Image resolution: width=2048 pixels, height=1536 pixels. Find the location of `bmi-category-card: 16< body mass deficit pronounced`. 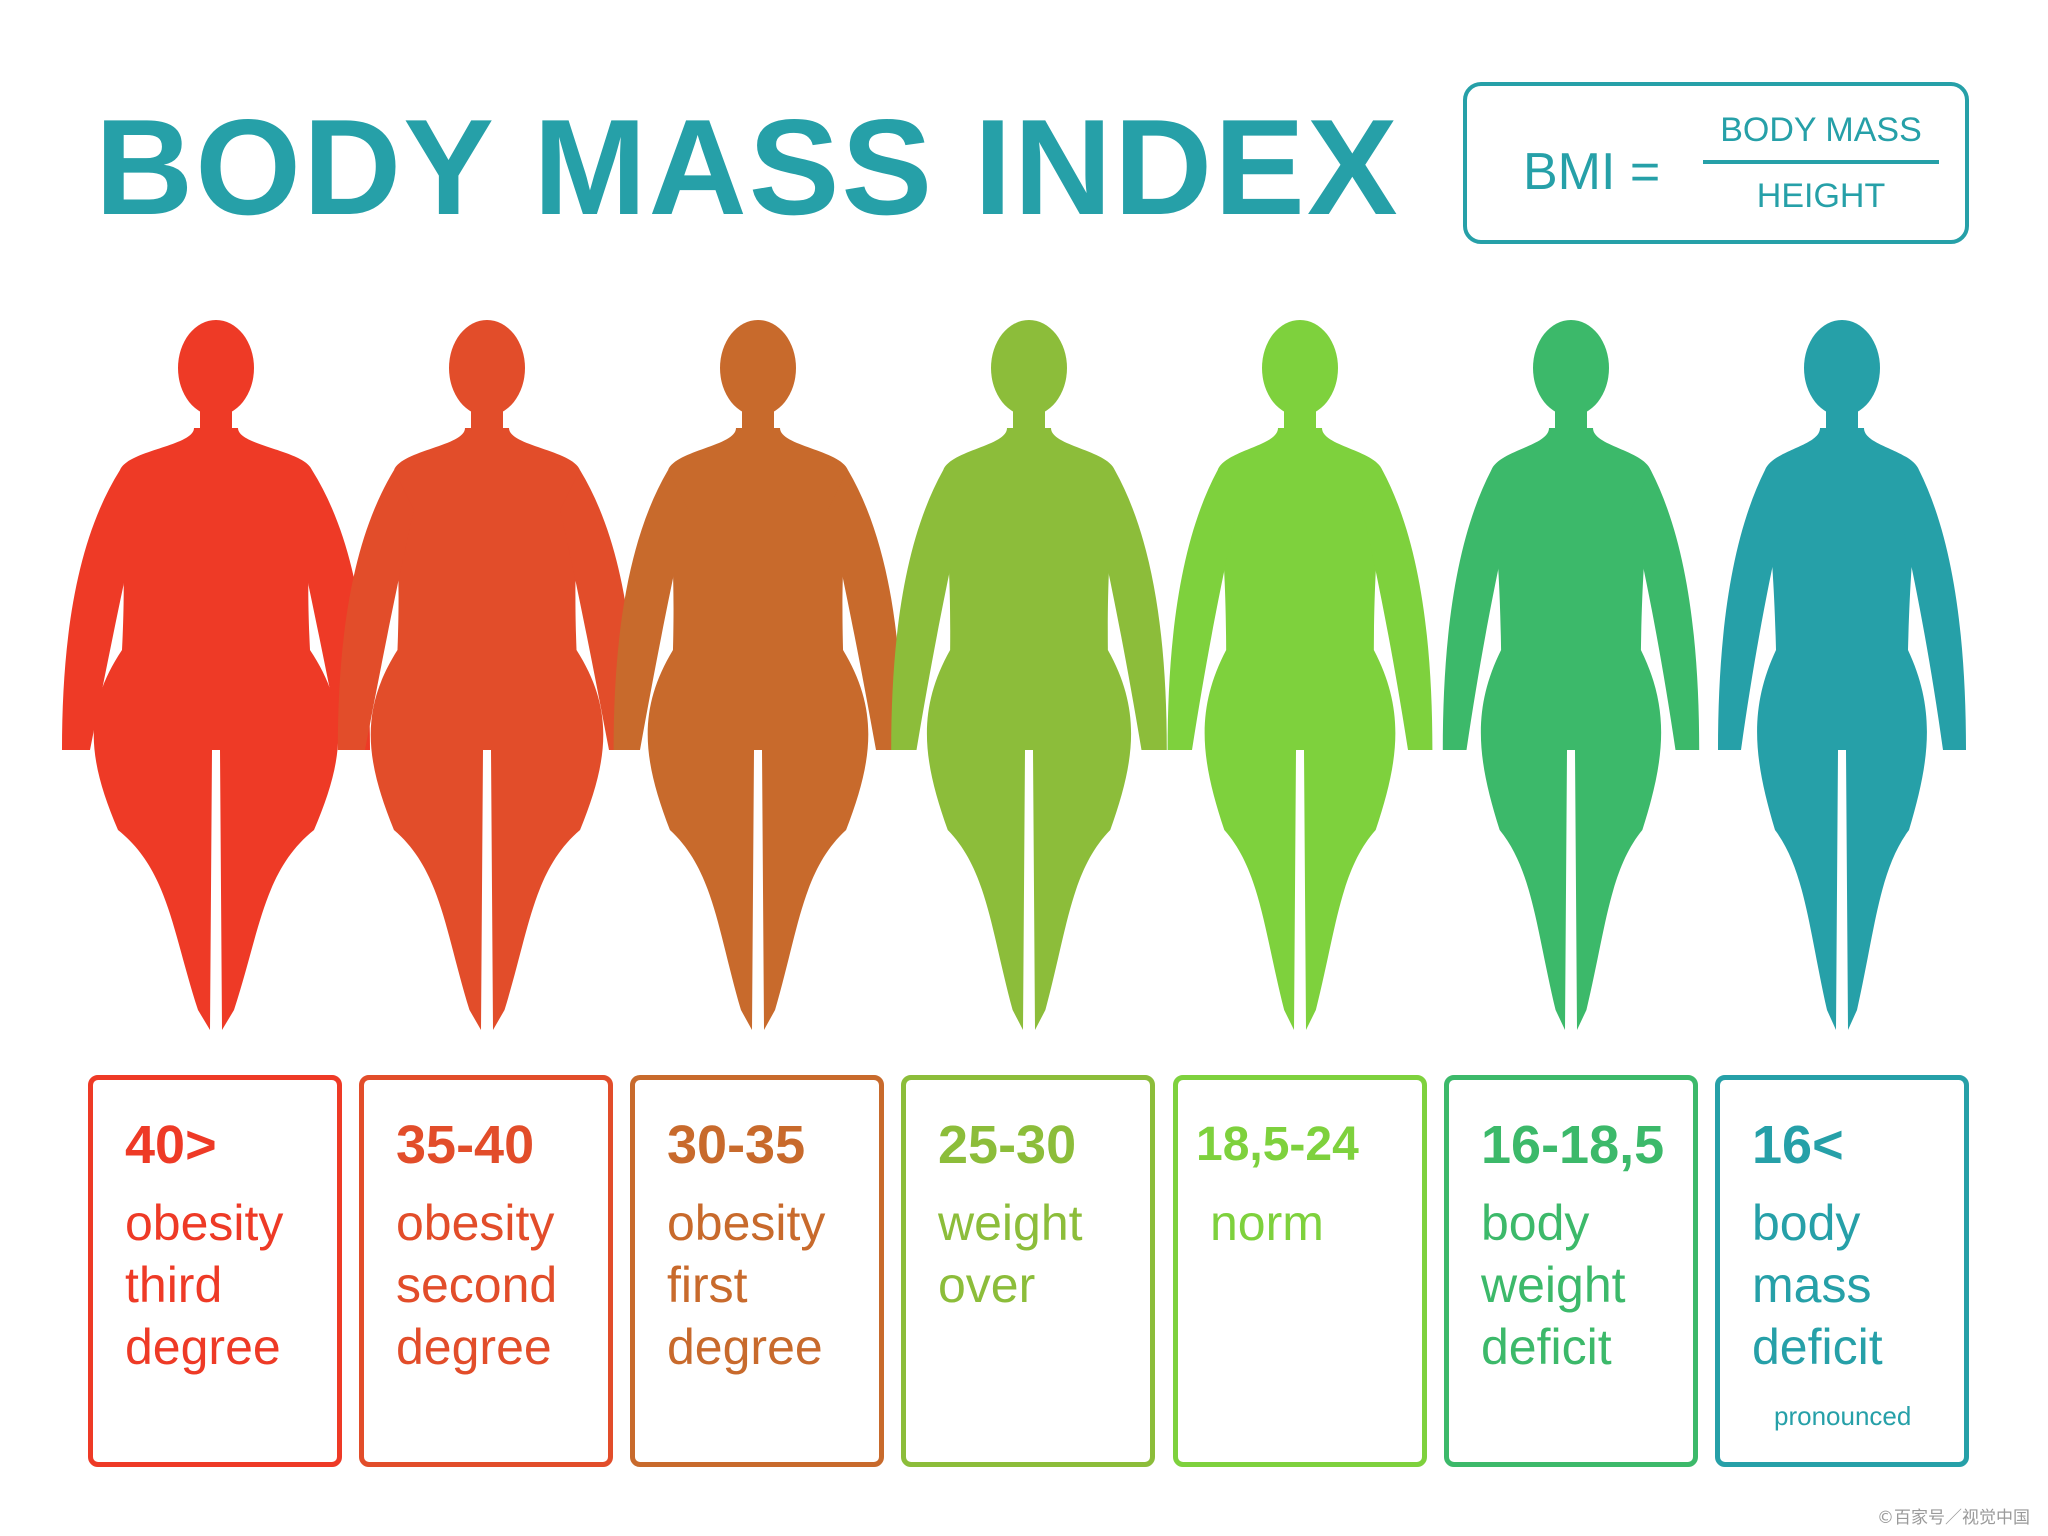

bmi-category-card: 16< body mass deficit pronounced is located at coordinates (1842, 1271).